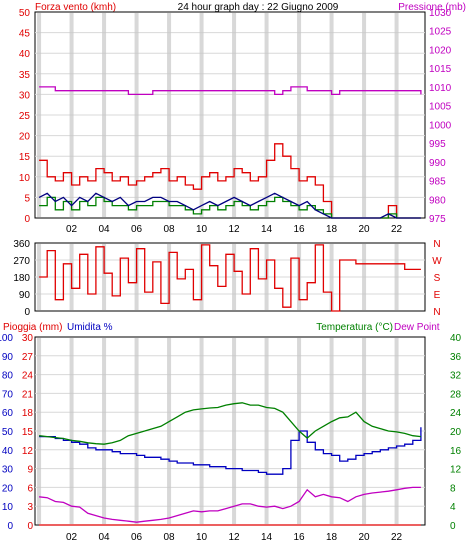  I want to click on rain-axis-label: Pioggia (mm), so click(32, 327).